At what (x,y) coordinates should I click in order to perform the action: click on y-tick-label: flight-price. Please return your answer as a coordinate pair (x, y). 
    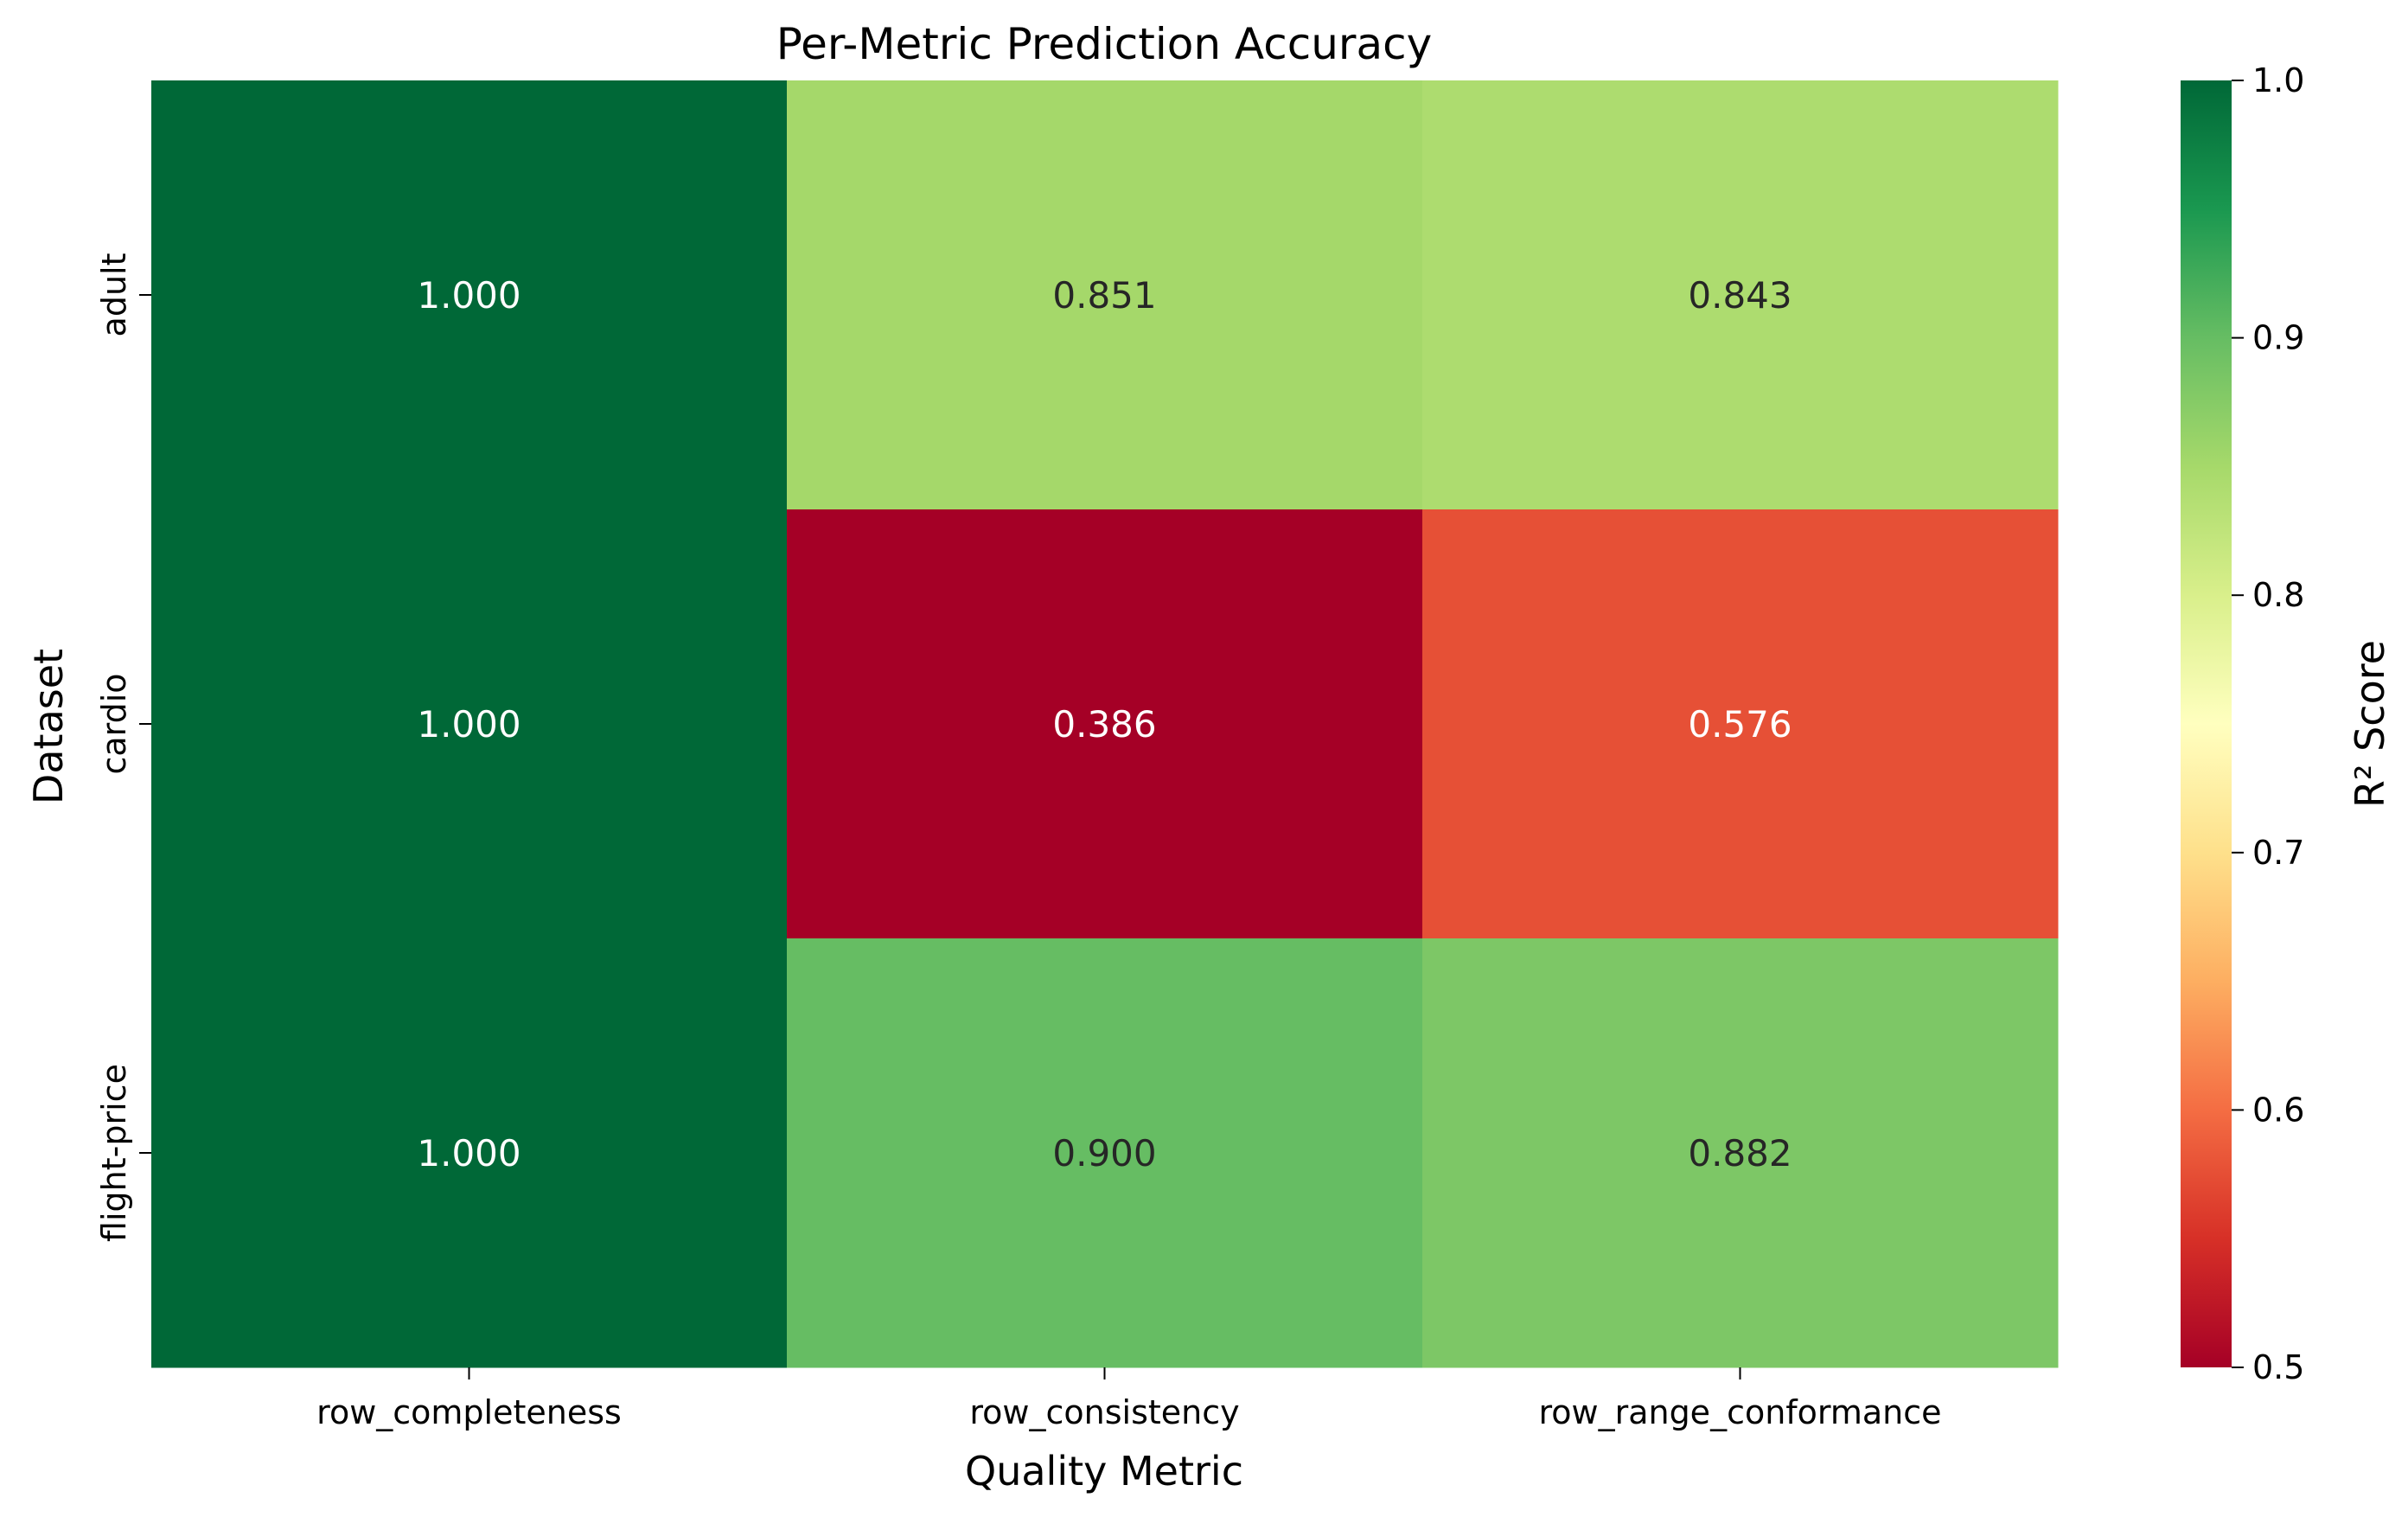
    Looking at the image, I should click on (114, 1153).